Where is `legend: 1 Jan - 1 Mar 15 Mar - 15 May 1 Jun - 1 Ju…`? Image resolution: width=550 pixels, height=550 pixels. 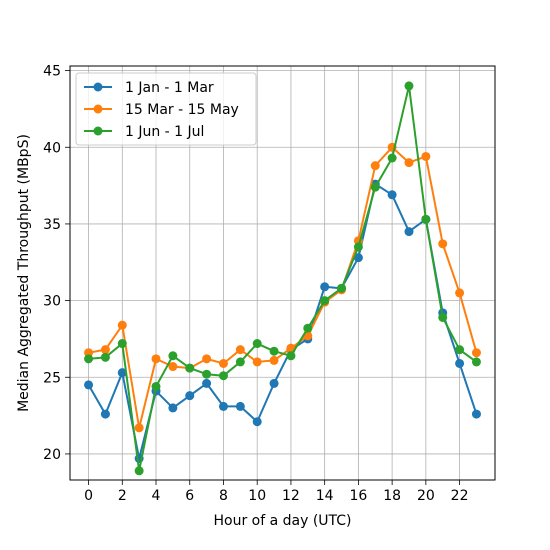
legend: 1 Jan - 1 Mar 15 Mar - 15 May 1 Jun - 1 Ju… is located at coordinates (166, 109).